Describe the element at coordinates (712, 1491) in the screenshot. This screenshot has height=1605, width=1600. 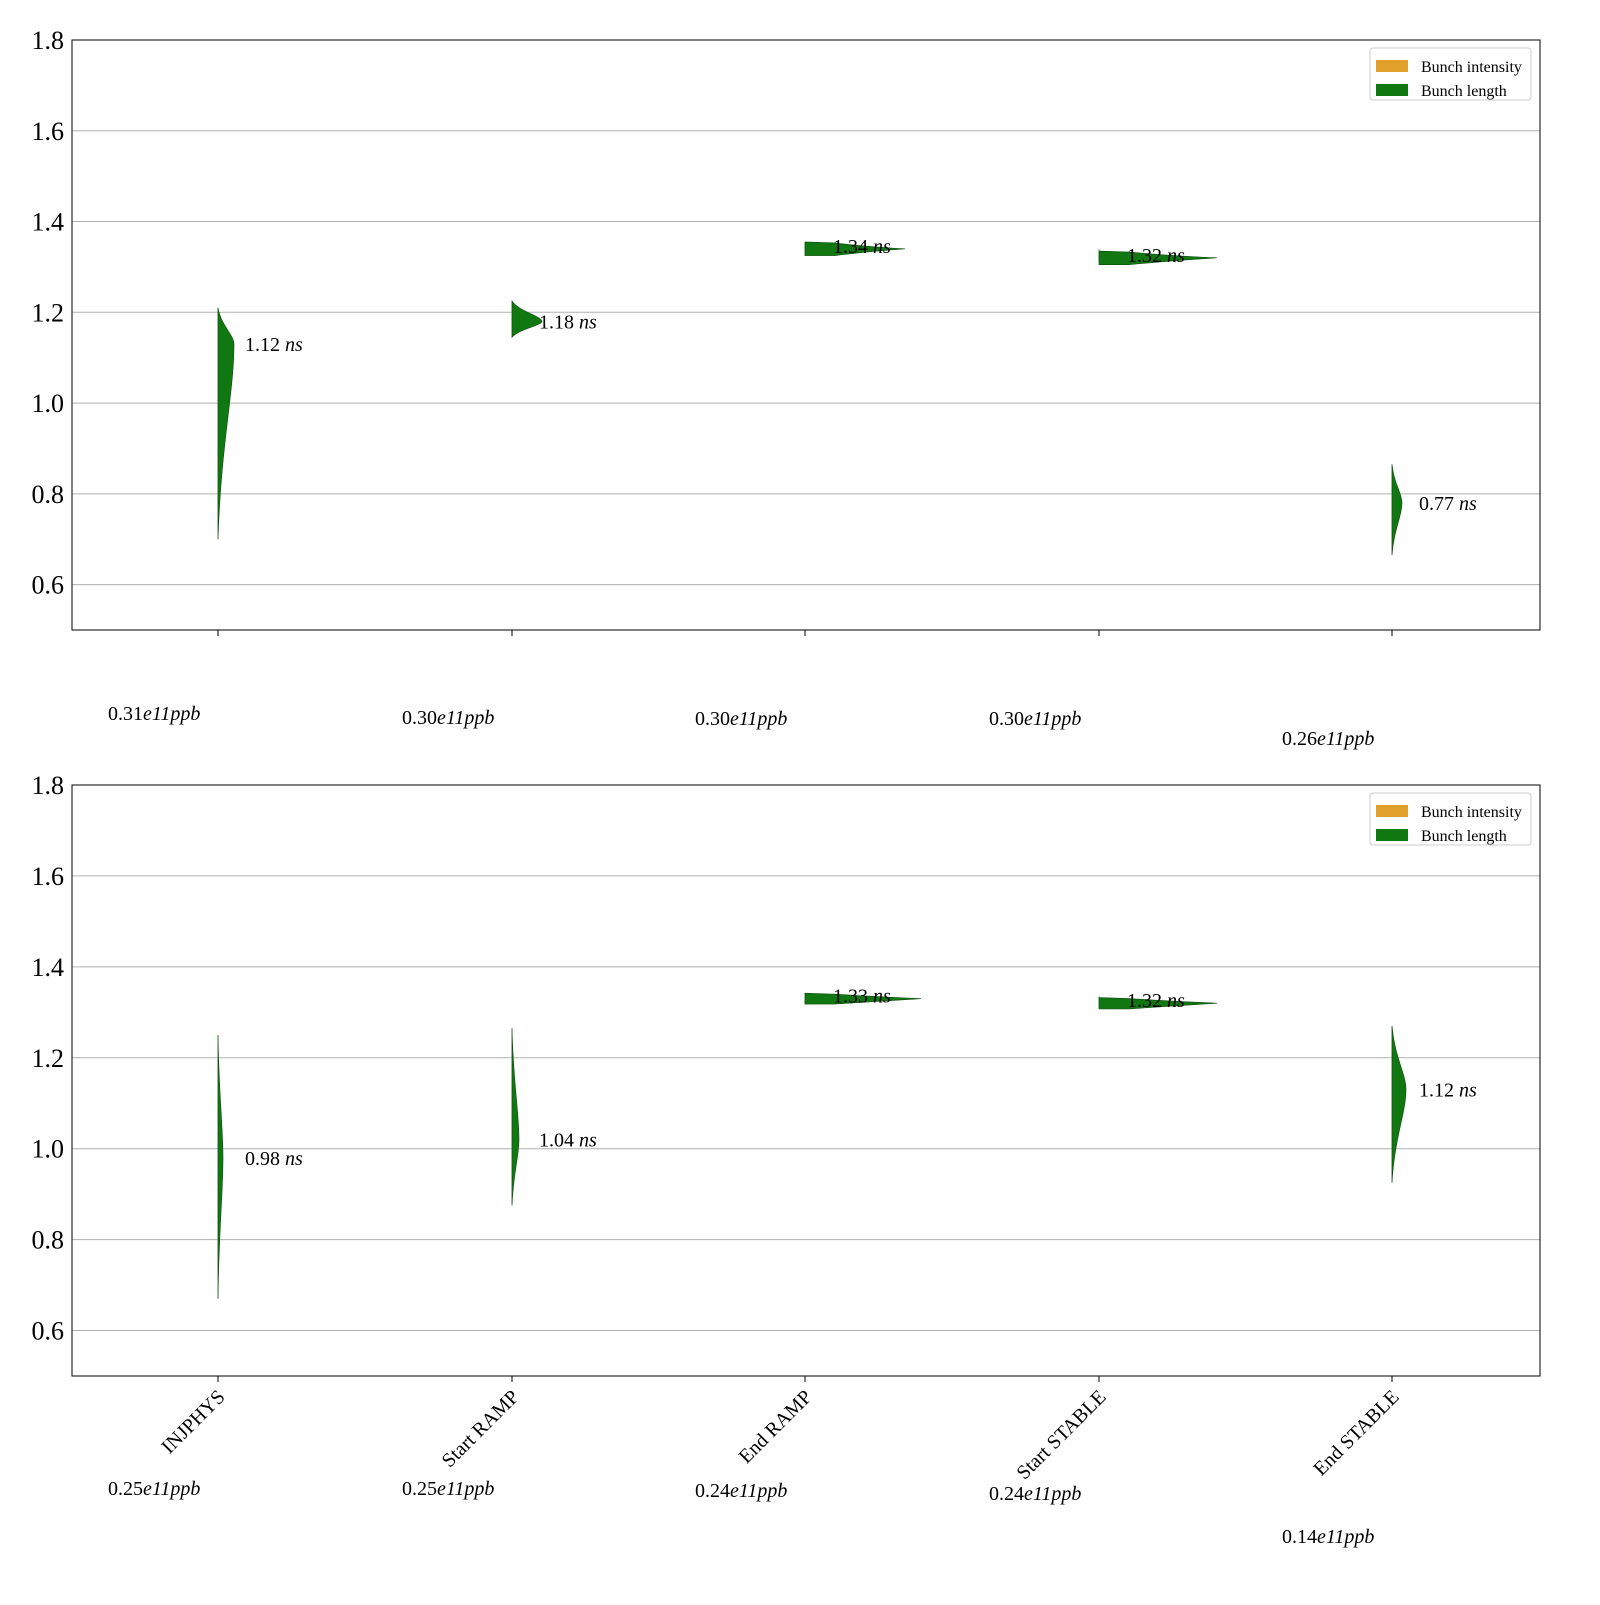
I see `intensity-value: 0.24` at that location.